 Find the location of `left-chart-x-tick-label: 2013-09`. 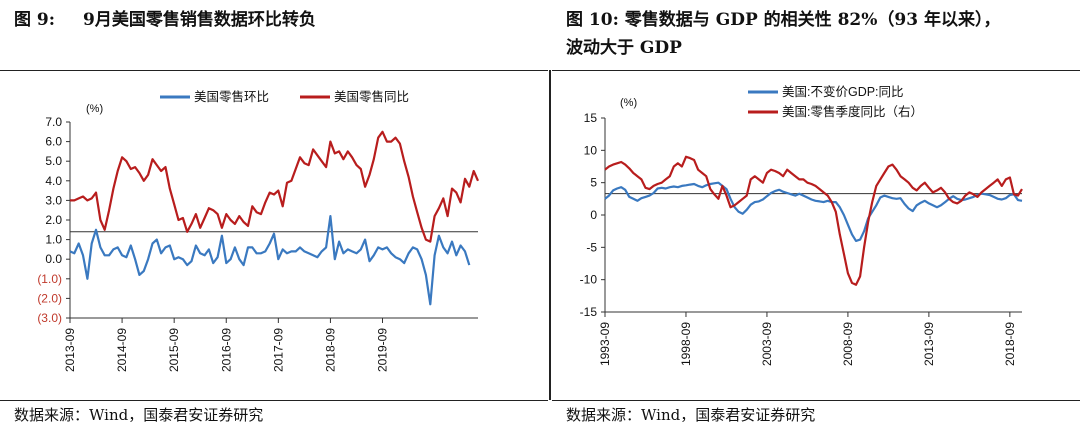

left-chart-x-tick-label: 2013-09 is located at coordinates (70, 350).